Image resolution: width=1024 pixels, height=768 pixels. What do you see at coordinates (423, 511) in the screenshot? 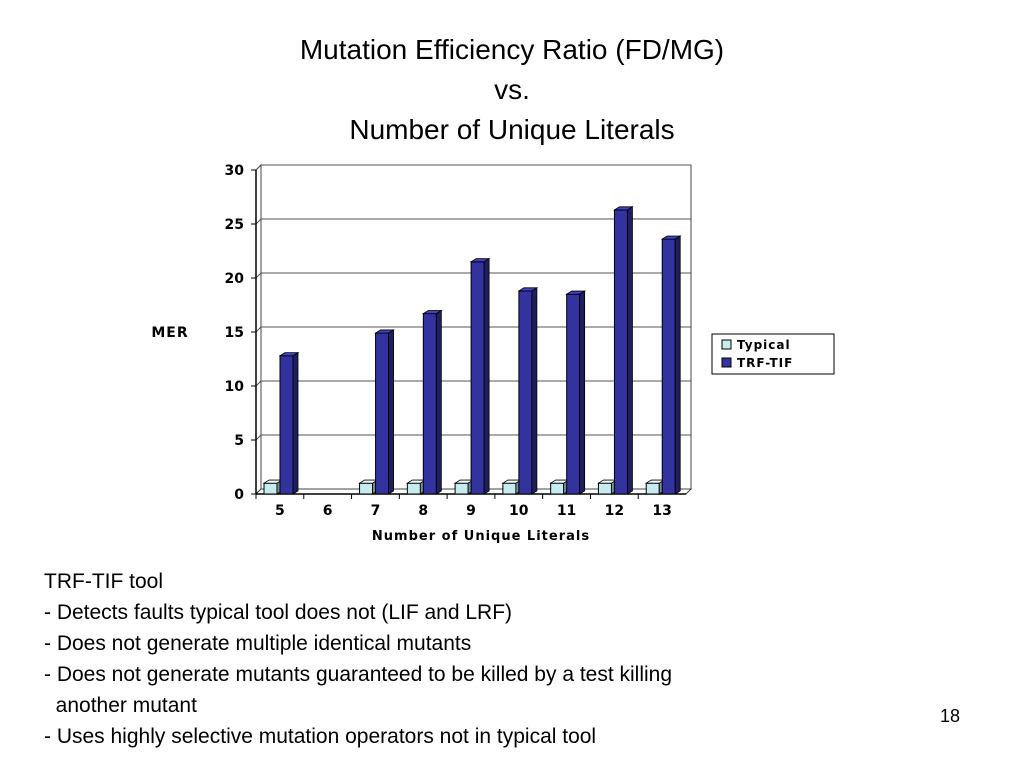
I see `x-tick-label: 8` at bounding box center [423, 511].